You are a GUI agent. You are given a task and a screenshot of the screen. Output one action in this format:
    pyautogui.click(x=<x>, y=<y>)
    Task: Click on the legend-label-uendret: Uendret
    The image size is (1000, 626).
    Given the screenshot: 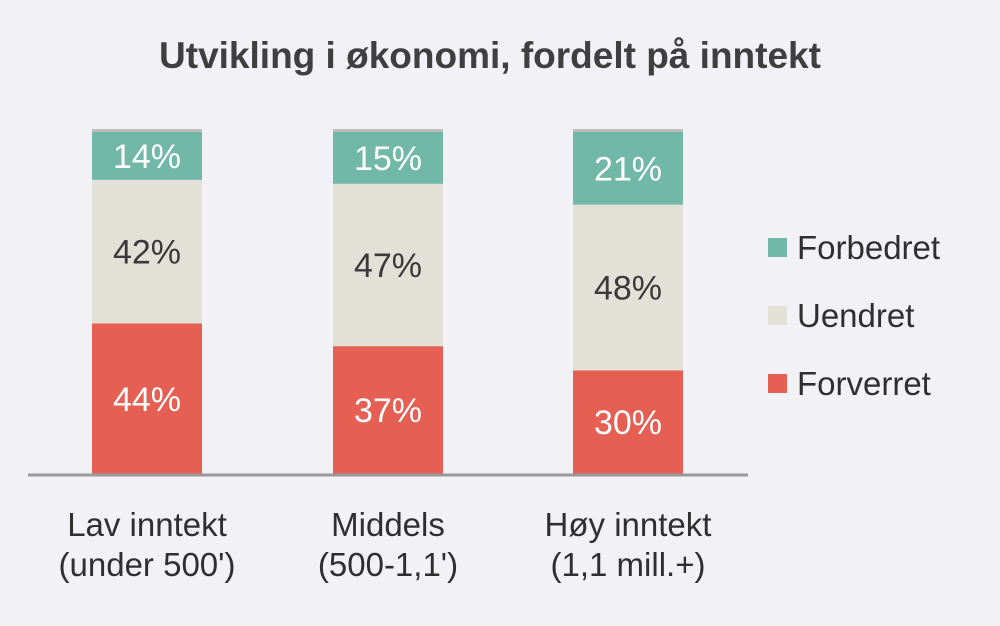 What is the action you would take?
    pyautogui.click(x=855, y=315)
    